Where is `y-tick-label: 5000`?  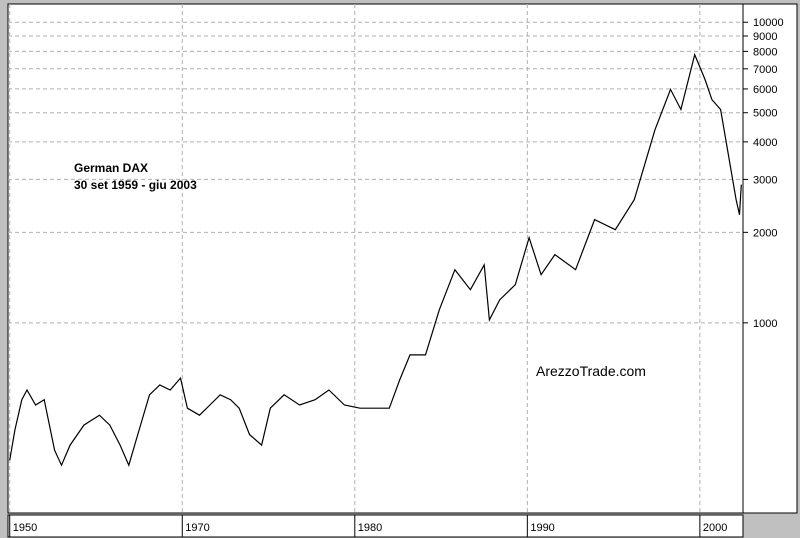 y-tick-label: 5000 is located at coordinates (765, 114).